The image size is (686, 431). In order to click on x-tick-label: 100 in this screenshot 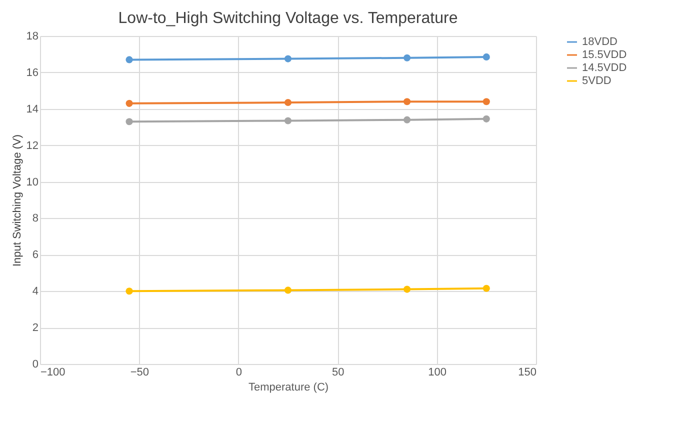, I will do `click(437, 372)`.